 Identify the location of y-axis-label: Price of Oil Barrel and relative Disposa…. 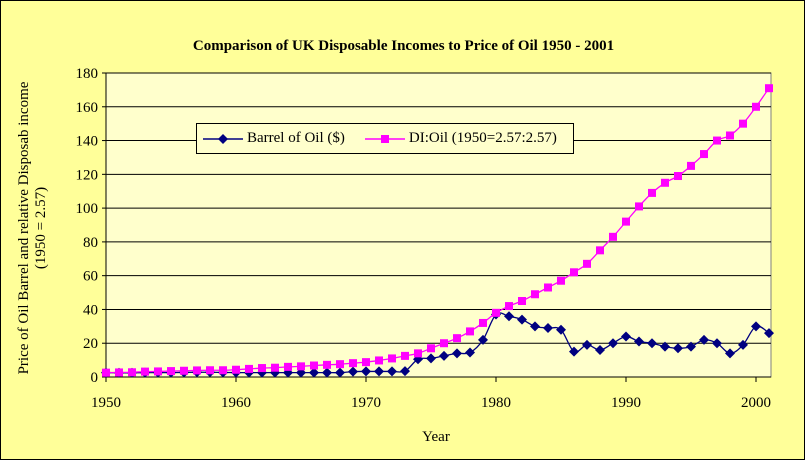
(32, 228).